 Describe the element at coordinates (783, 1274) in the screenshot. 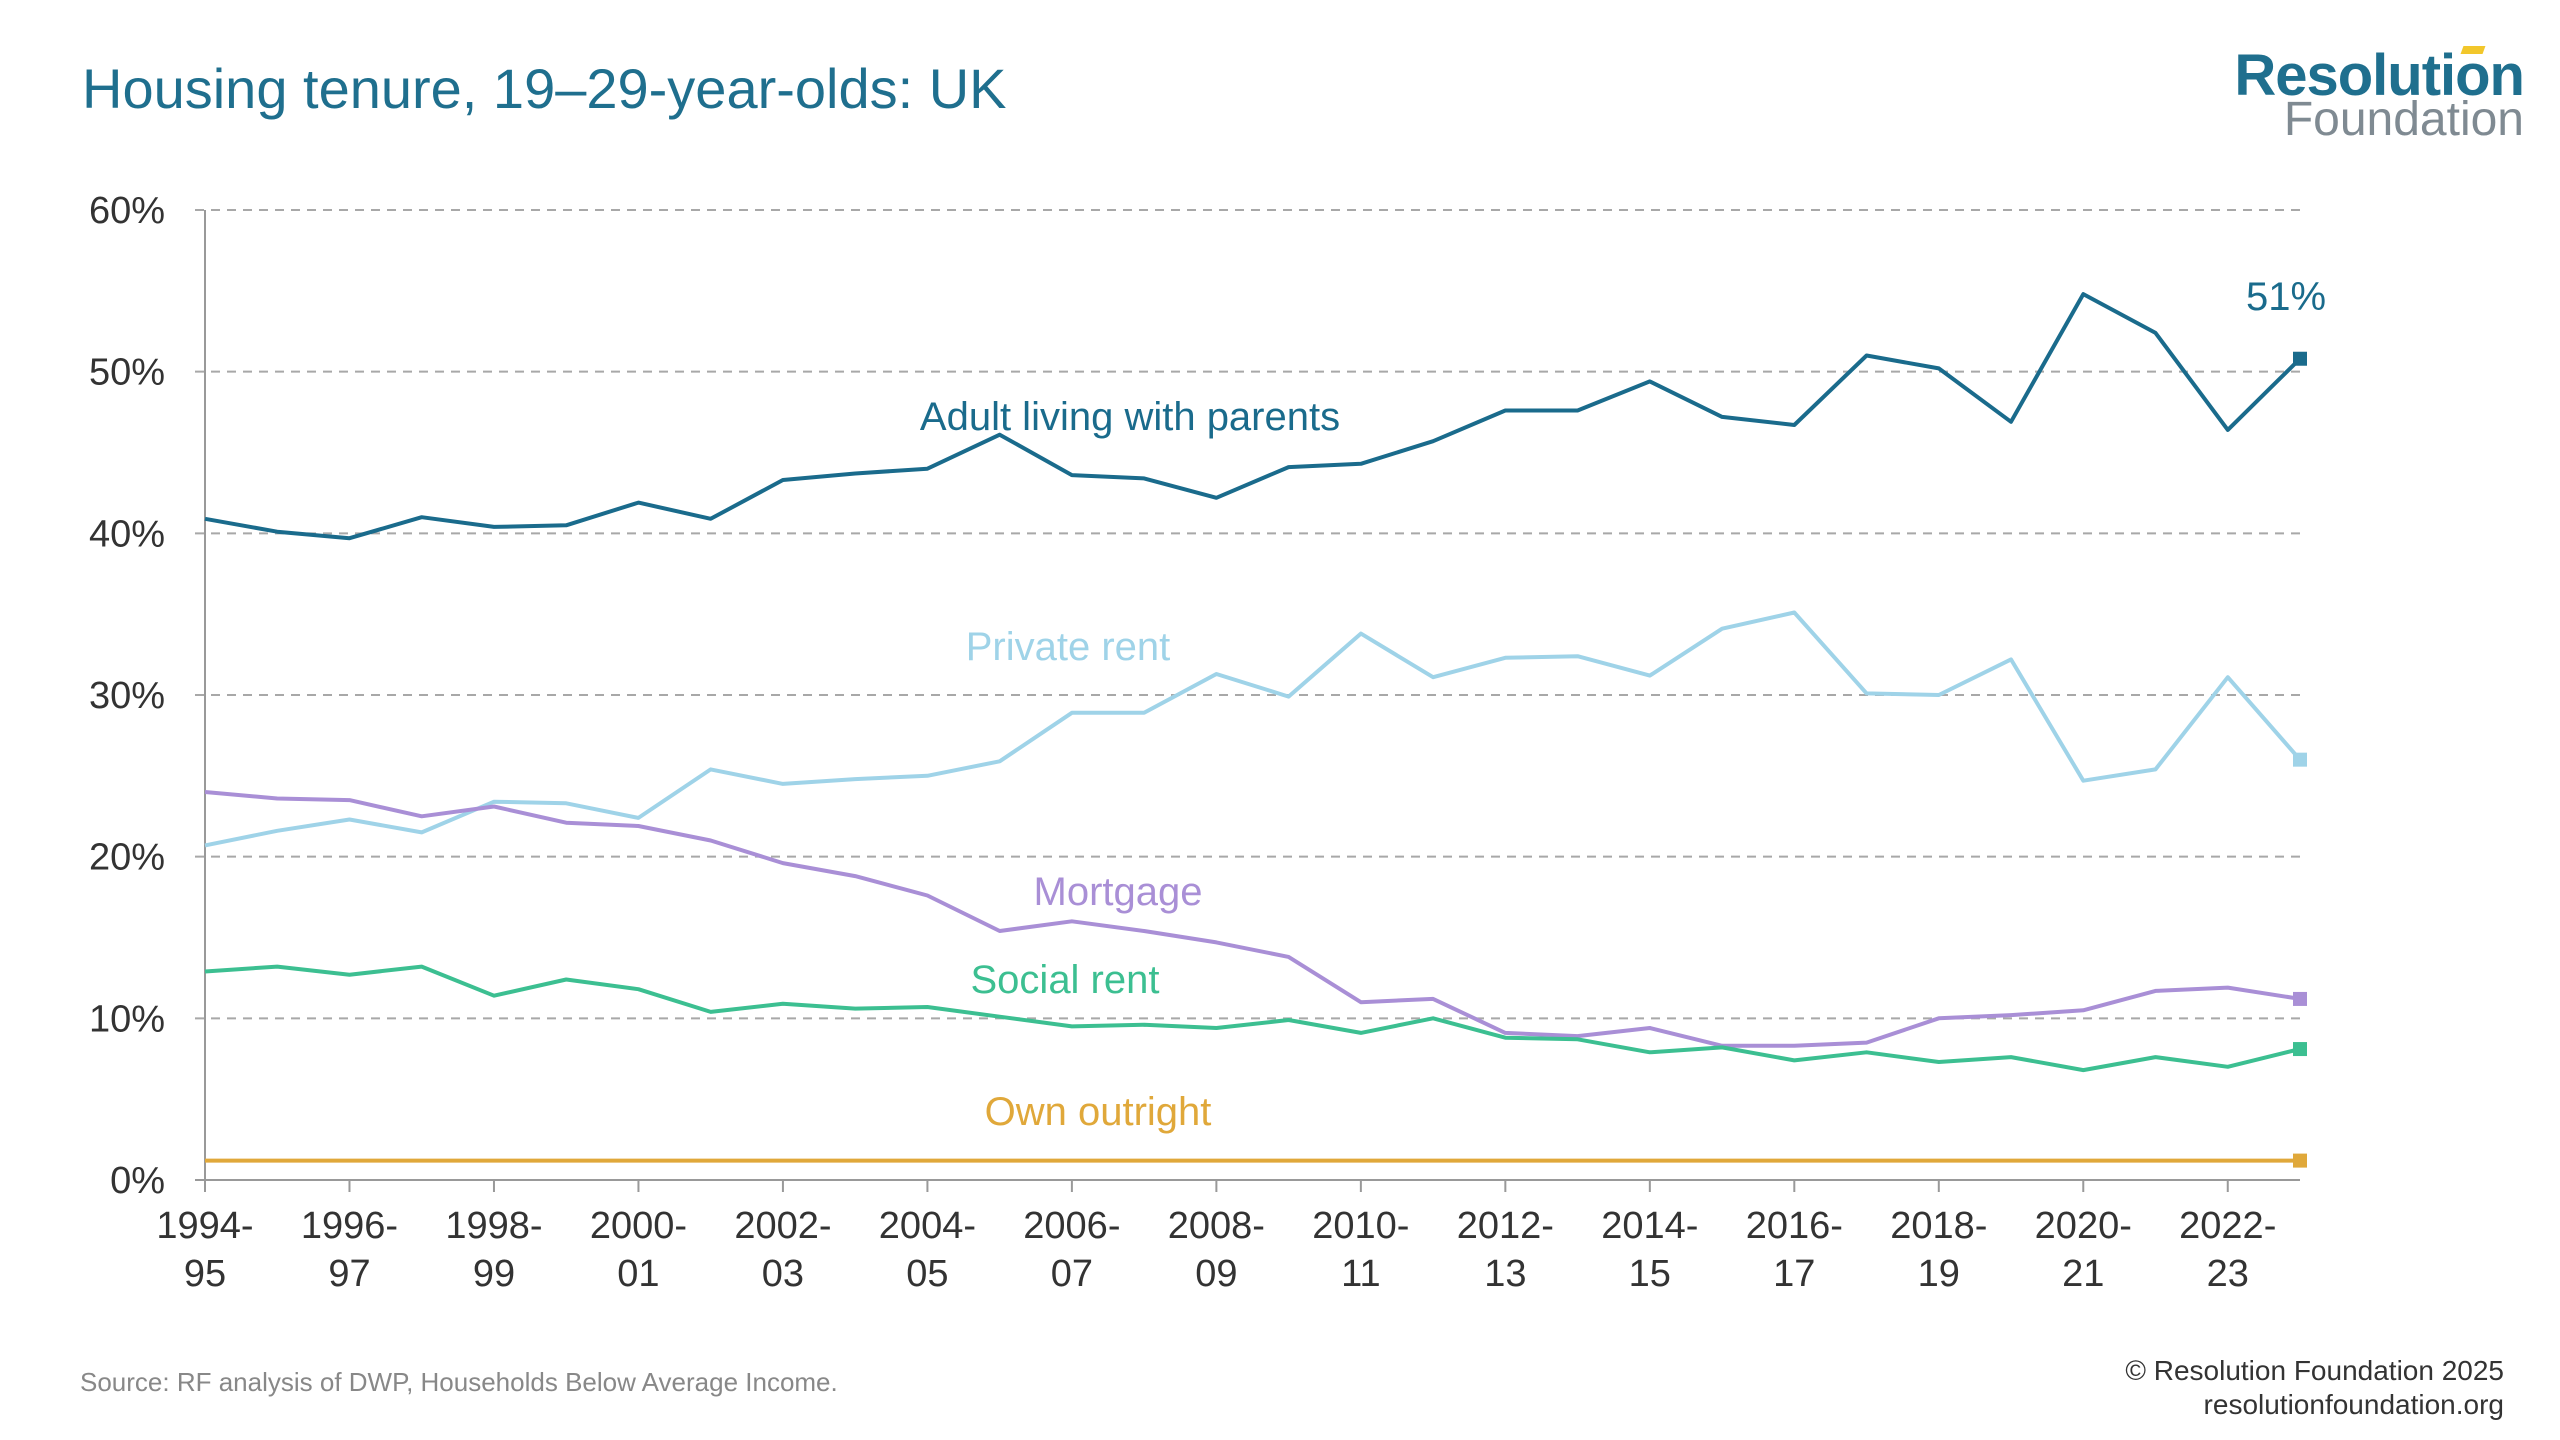

I see `x-tick-label: 03` at that location.